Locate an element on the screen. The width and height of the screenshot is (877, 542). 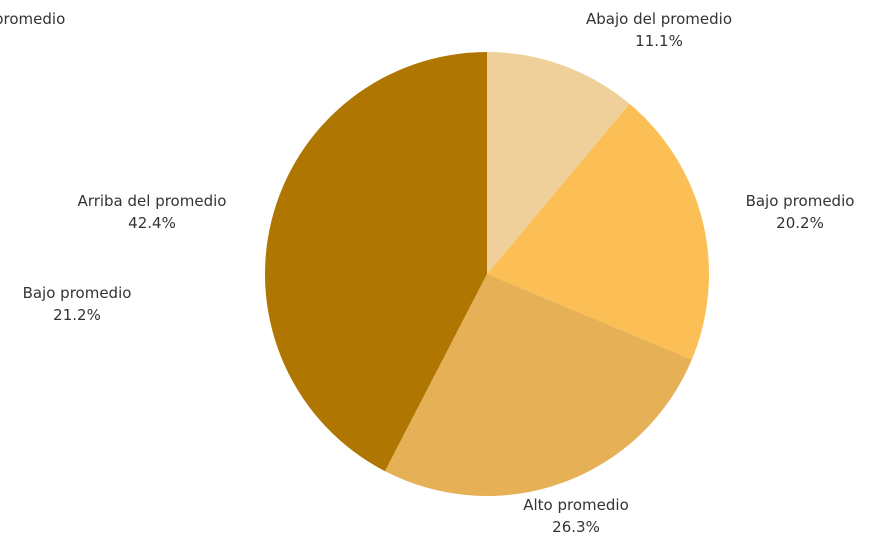
slice-label-arriba-del-promedio: Arriba del promedio is located at coordinates (152, 201).